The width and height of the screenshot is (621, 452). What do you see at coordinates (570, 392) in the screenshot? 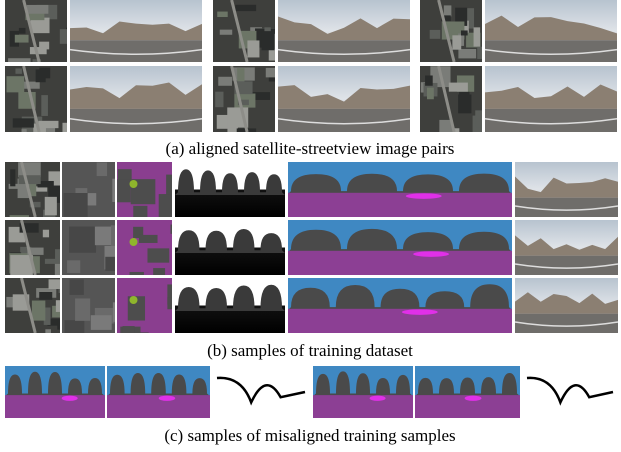
I see `skyline-bg` at bounding box center [570, 392].